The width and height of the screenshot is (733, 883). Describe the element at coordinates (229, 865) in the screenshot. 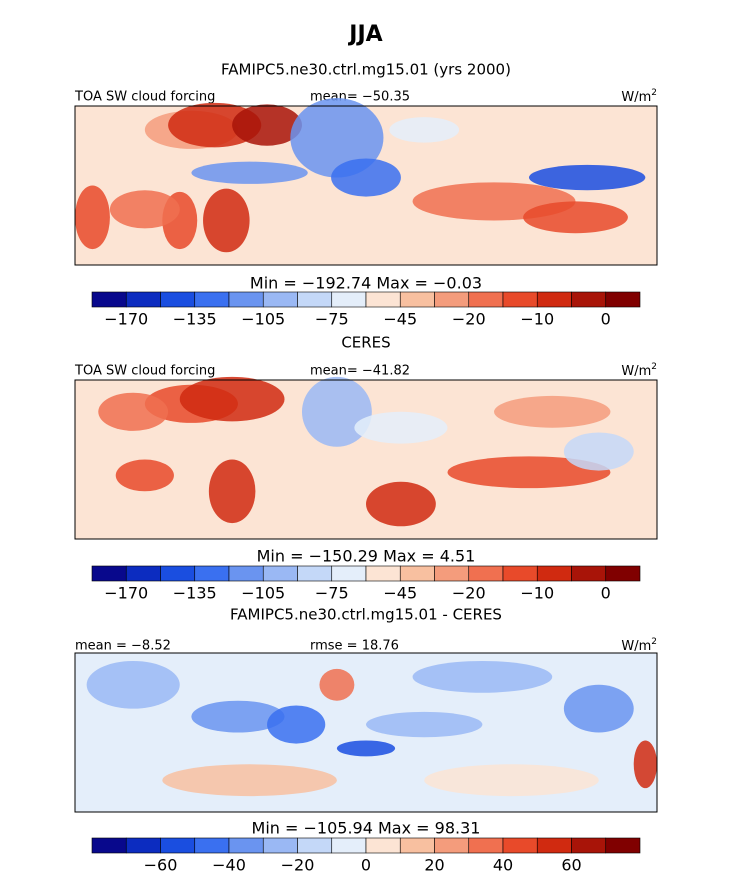

I see `colorbar-label: −40` at that location.